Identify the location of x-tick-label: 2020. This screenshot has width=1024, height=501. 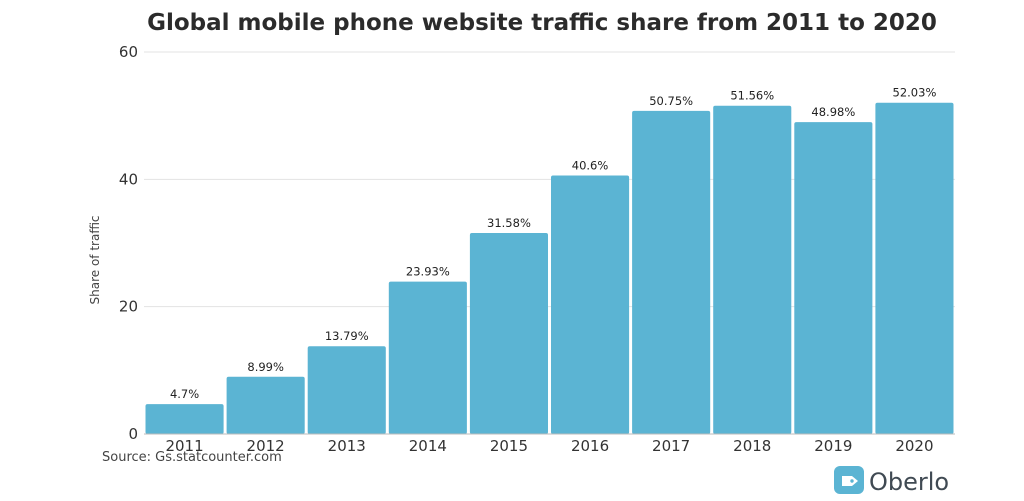
(914, 446).